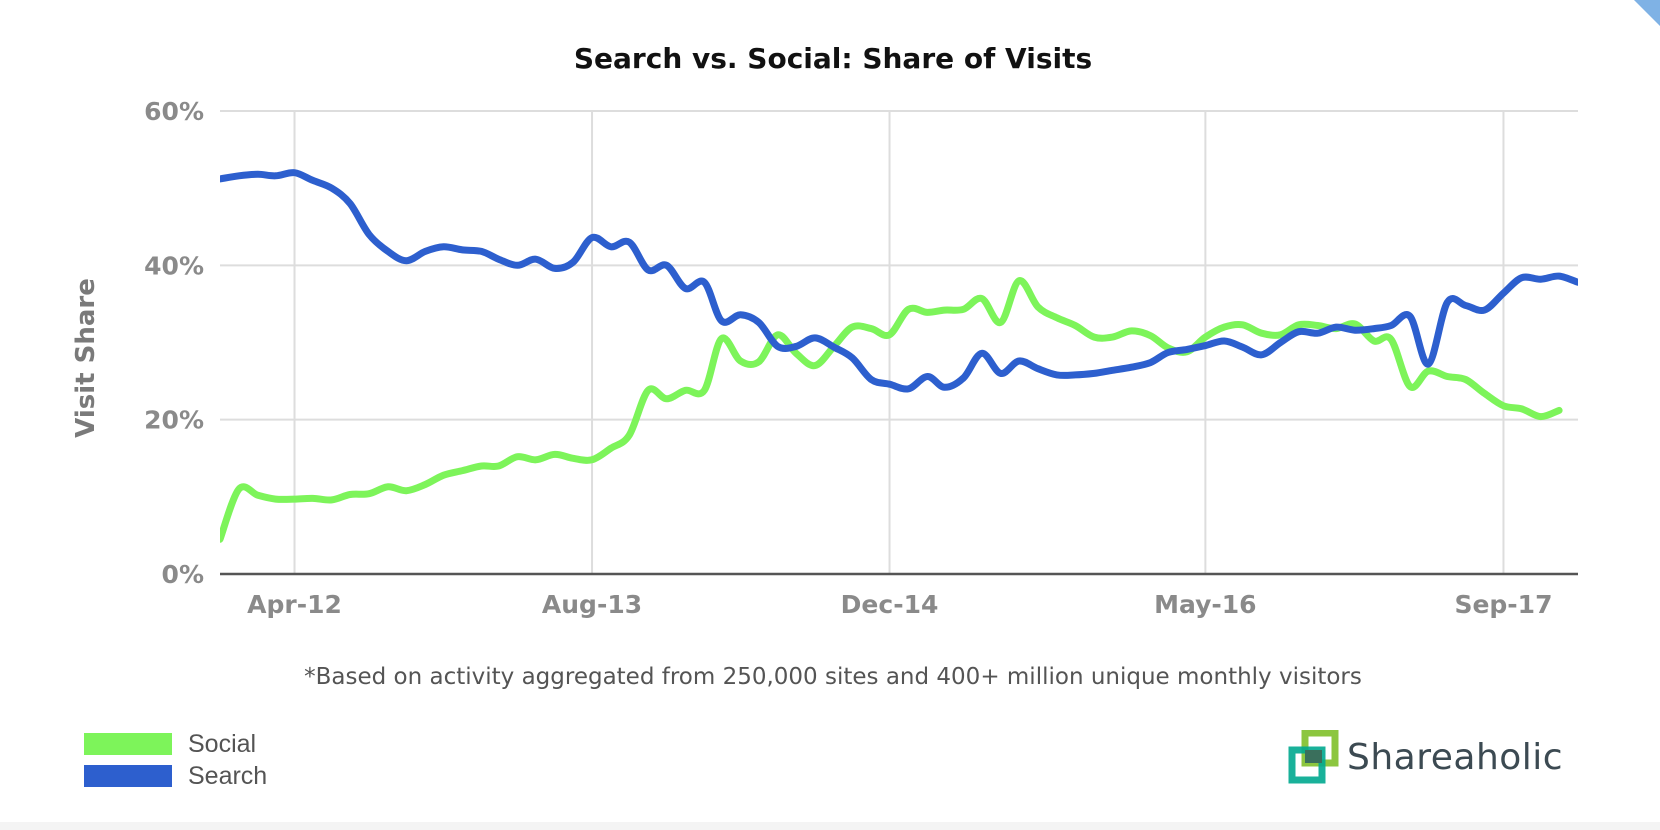  I want to click on legend-item-social: Social, so click(175, 744).